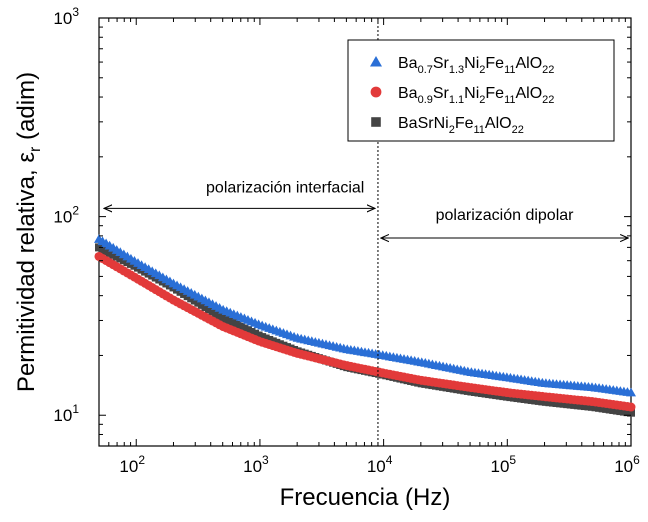  What do you see at coordinates (26, 272) in the screenshot?
I see `y-axis-title-main: Permitividad relativa, ε` at bounding box center [26, 272].